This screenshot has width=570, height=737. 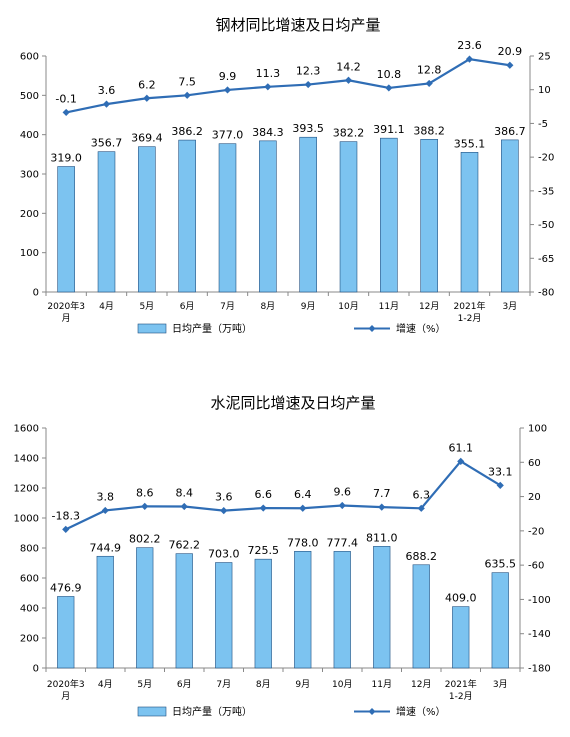 I want to click on left-tick-label: 500, so click(x=29, y=96).